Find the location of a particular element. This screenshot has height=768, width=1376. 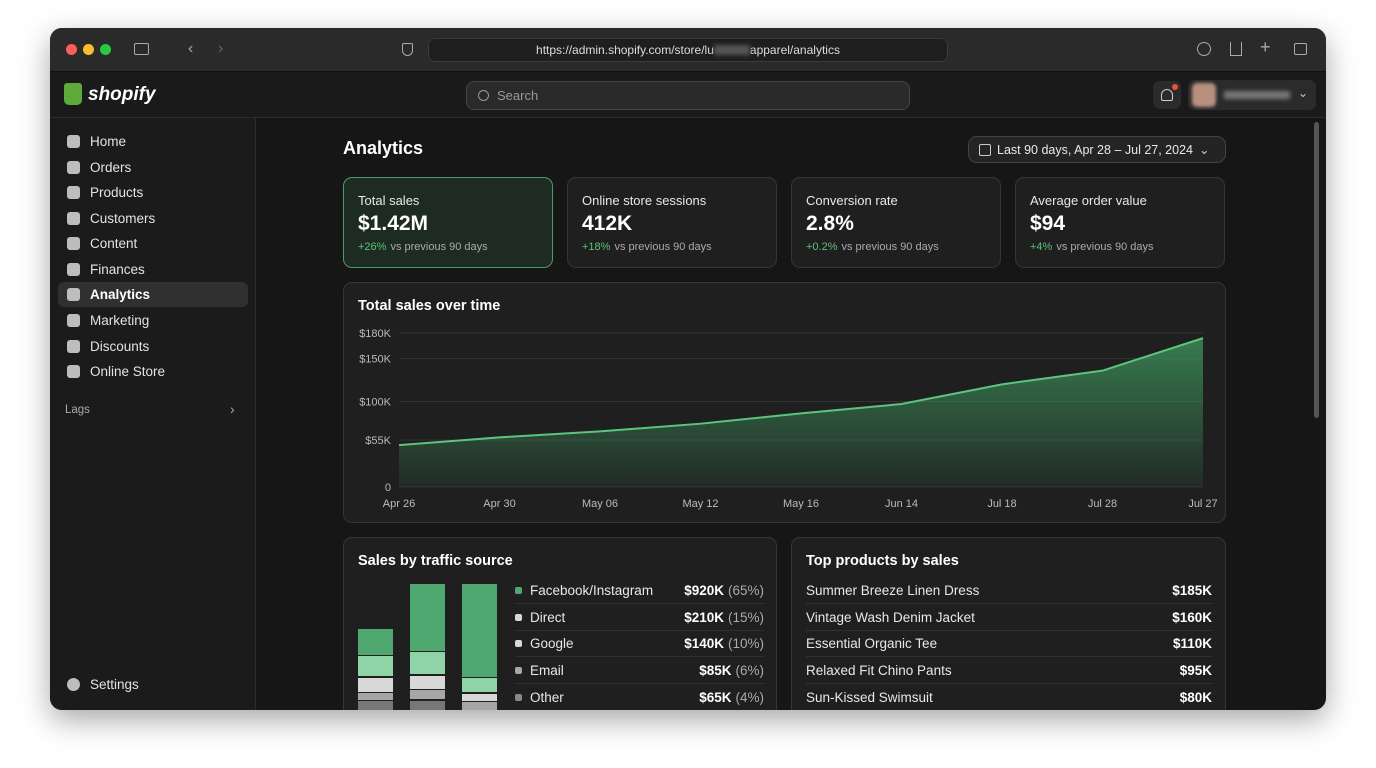

nav-item: Discounts is located at coordinates (153, 346).